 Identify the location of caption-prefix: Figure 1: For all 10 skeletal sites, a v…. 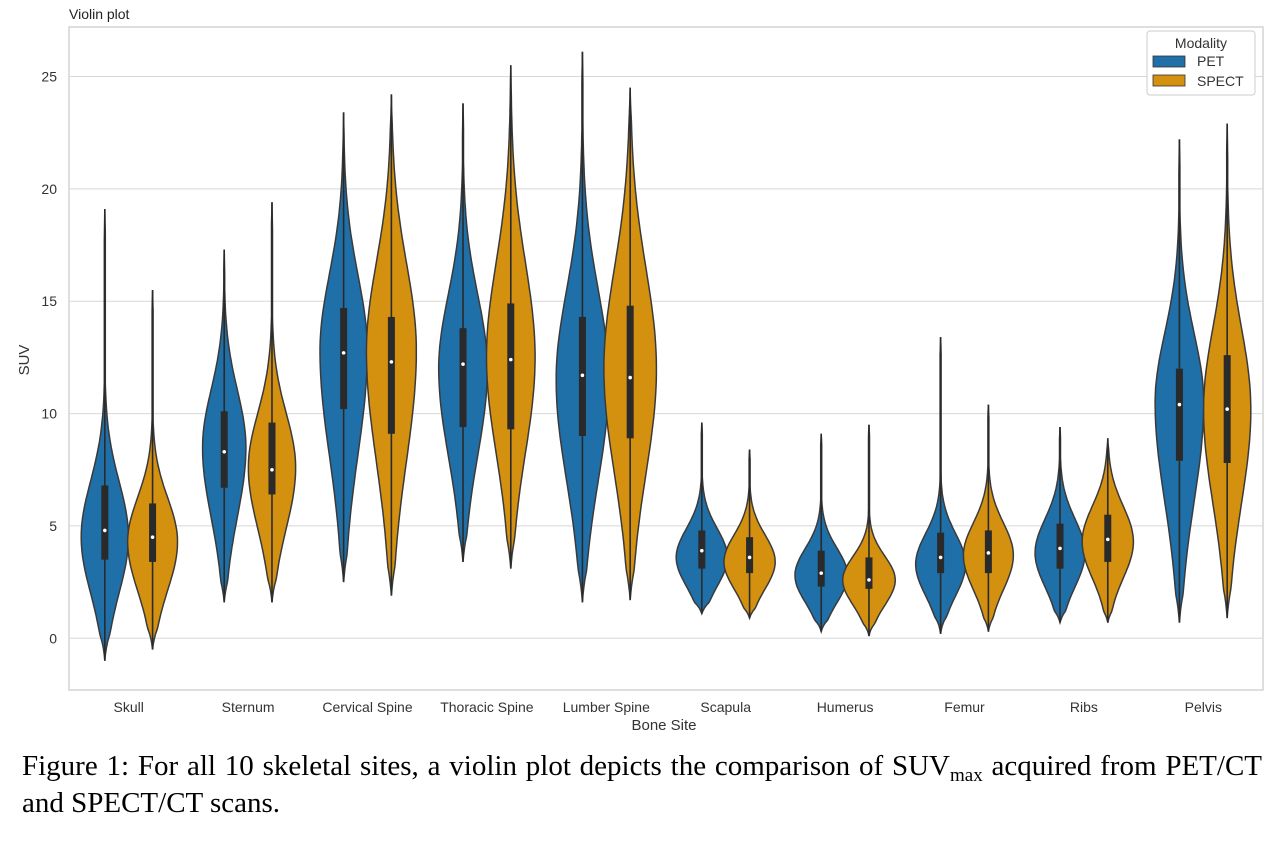
(486, 766).